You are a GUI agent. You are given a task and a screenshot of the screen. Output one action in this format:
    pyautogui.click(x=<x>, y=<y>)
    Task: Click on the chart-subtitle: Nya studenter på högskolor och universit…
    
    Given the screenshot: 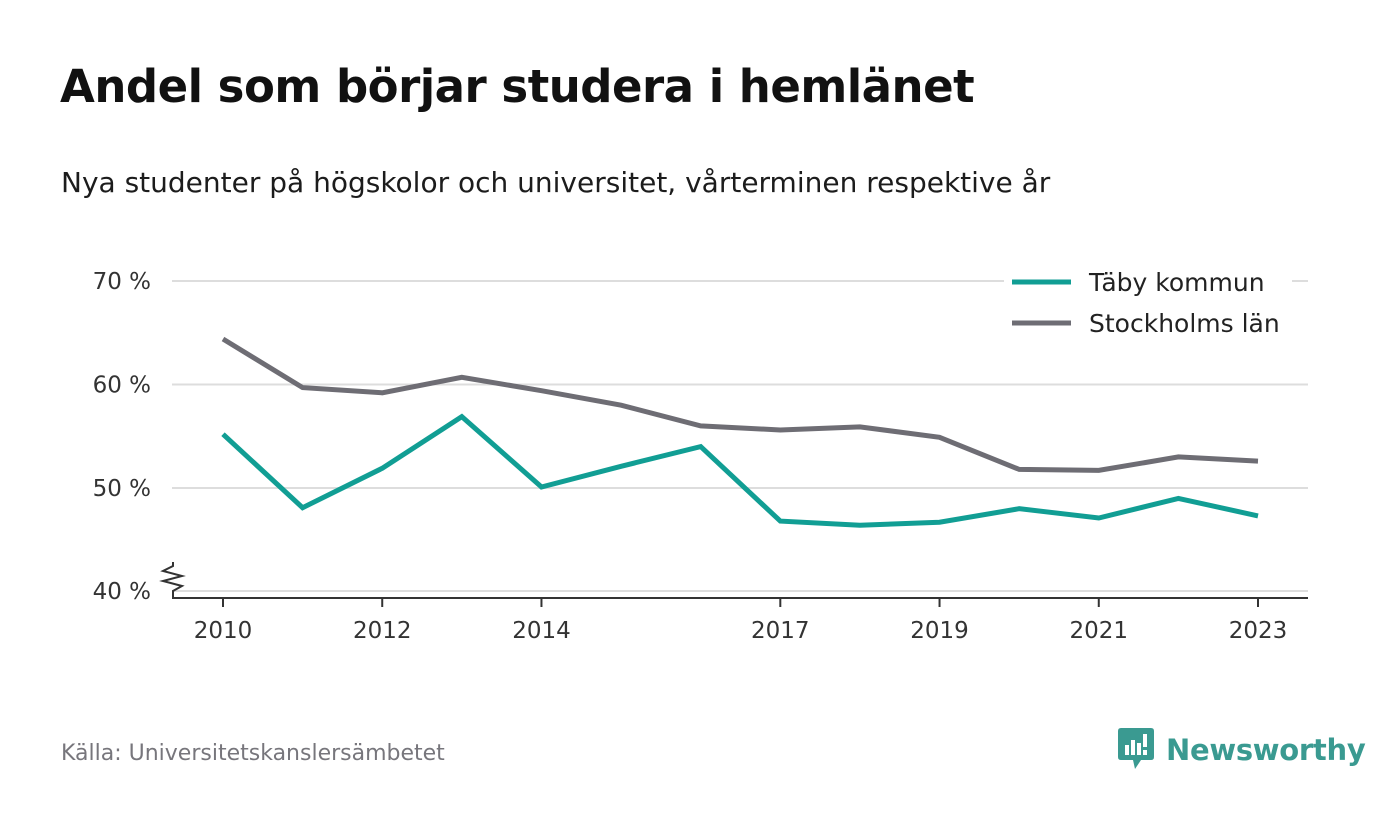 What is the action you would take?
    pyautogui.click(x=556, y=182)
    